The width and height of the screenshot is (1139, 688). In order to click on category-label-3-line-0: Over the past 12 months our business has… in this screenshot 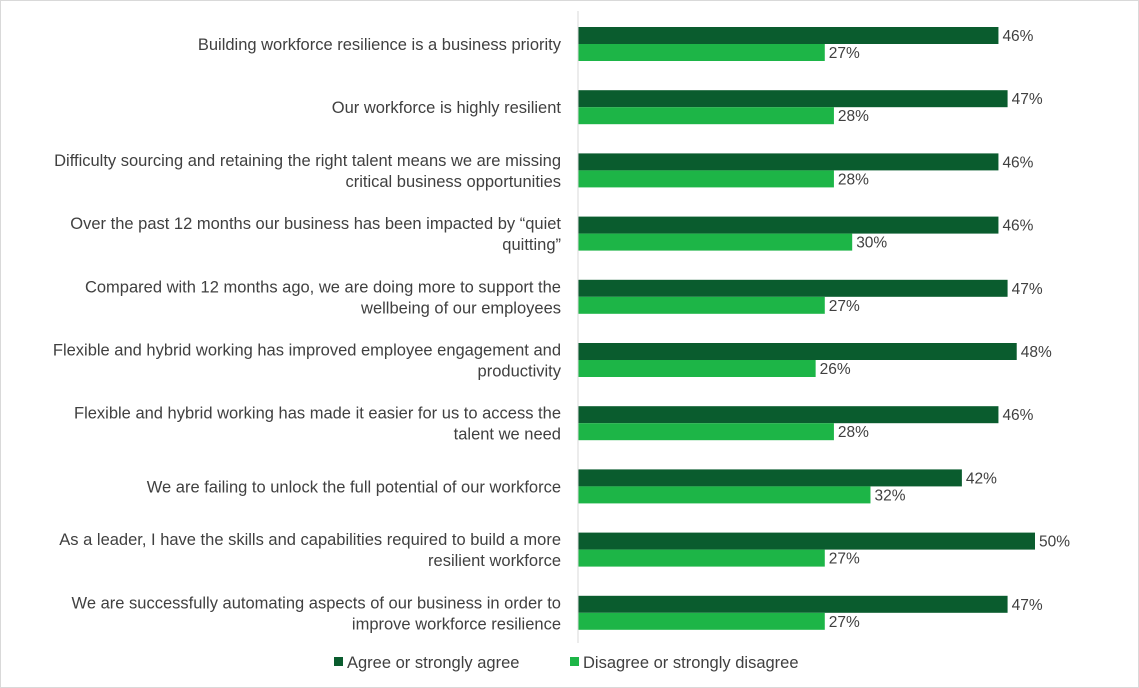, I will do `click(315, 224)`.